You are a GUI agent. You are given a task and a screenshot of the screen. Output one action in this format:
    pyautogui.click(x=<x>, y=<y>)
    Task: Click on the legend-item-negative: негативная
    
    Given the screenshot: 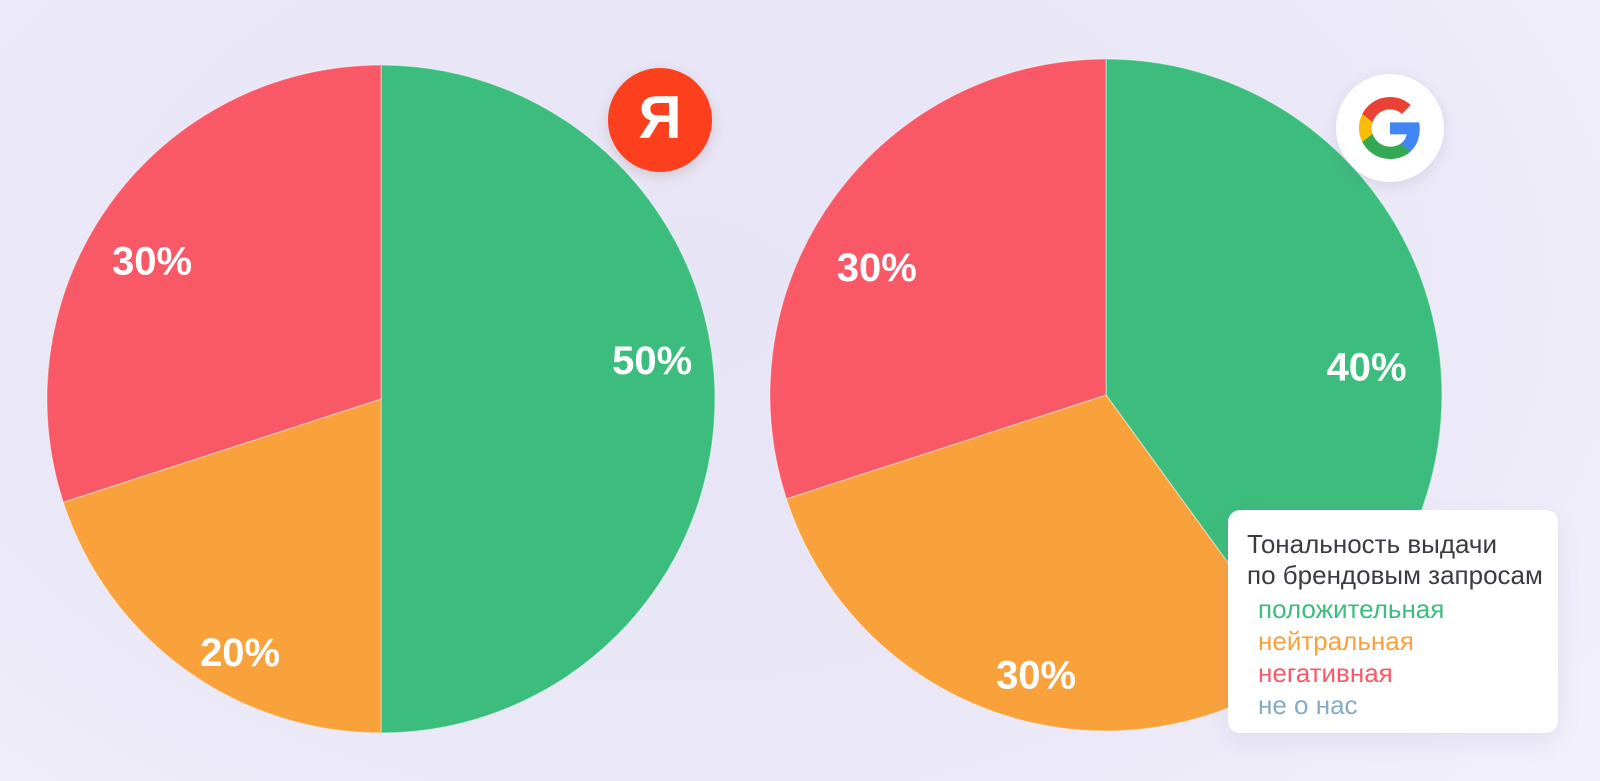 What is the action you would take?
    pyautogui.click(x=1325, y=673)
    